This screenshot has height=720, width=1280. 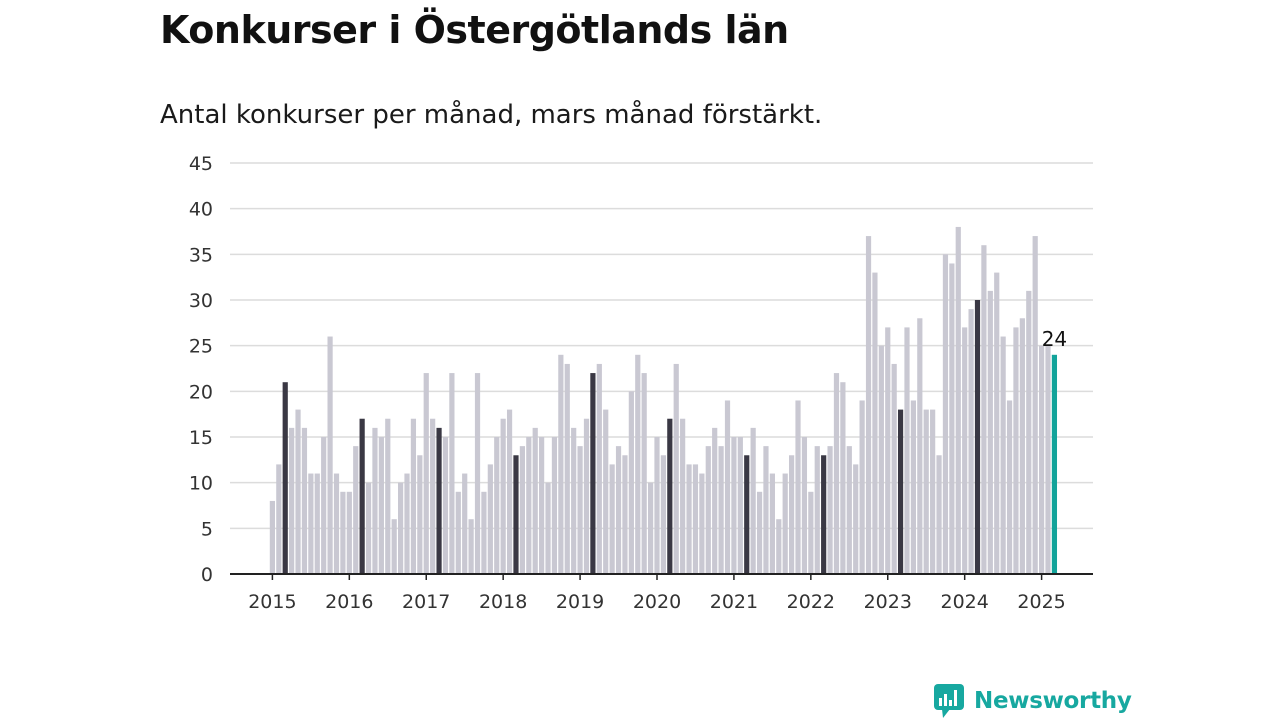 I want to click on x-tick-label: 2016, so click(x=349, y=602).